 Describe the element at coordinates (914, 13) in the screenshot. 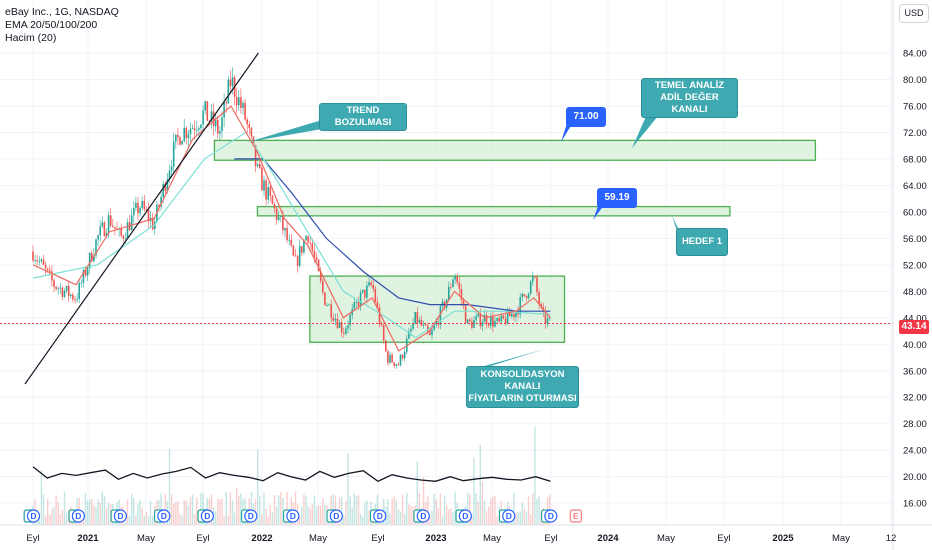

I see `currency-button: USD` at that location.